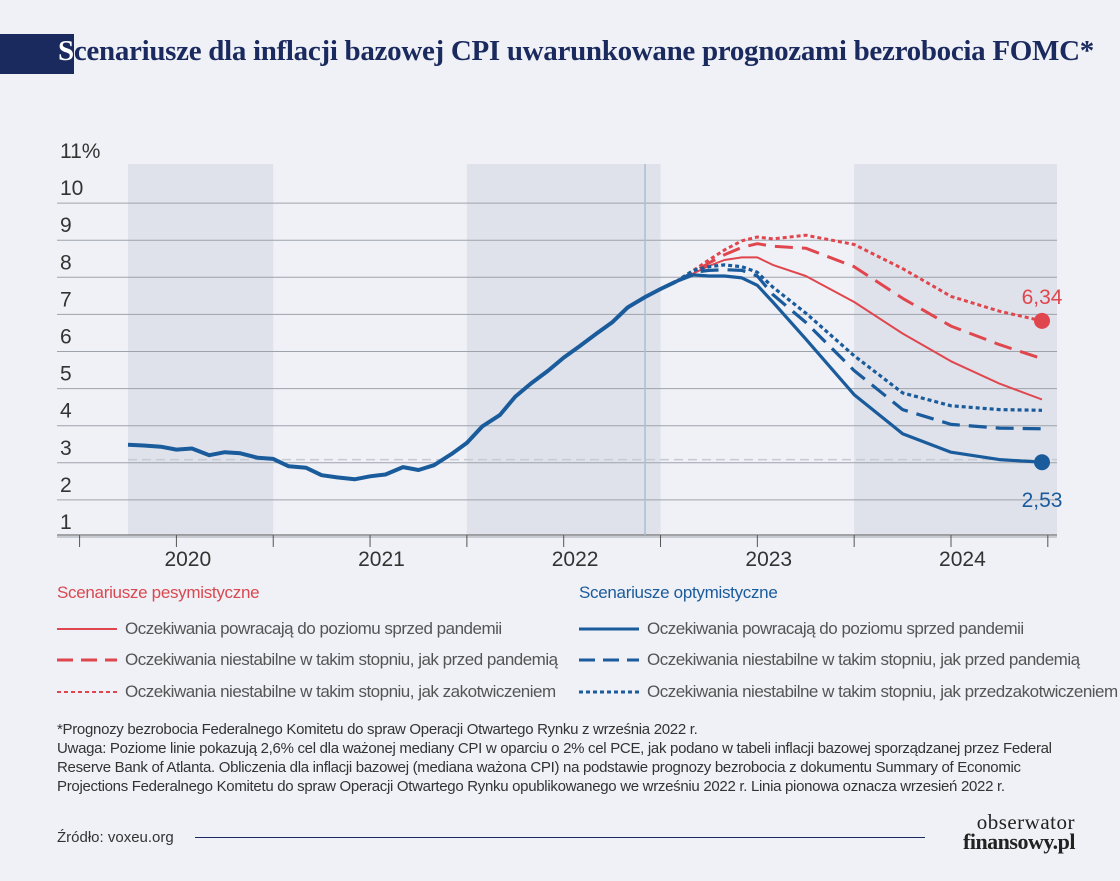  I want to click on publisher-logo: obserwator finansowy.pl, so click(1005, 832).